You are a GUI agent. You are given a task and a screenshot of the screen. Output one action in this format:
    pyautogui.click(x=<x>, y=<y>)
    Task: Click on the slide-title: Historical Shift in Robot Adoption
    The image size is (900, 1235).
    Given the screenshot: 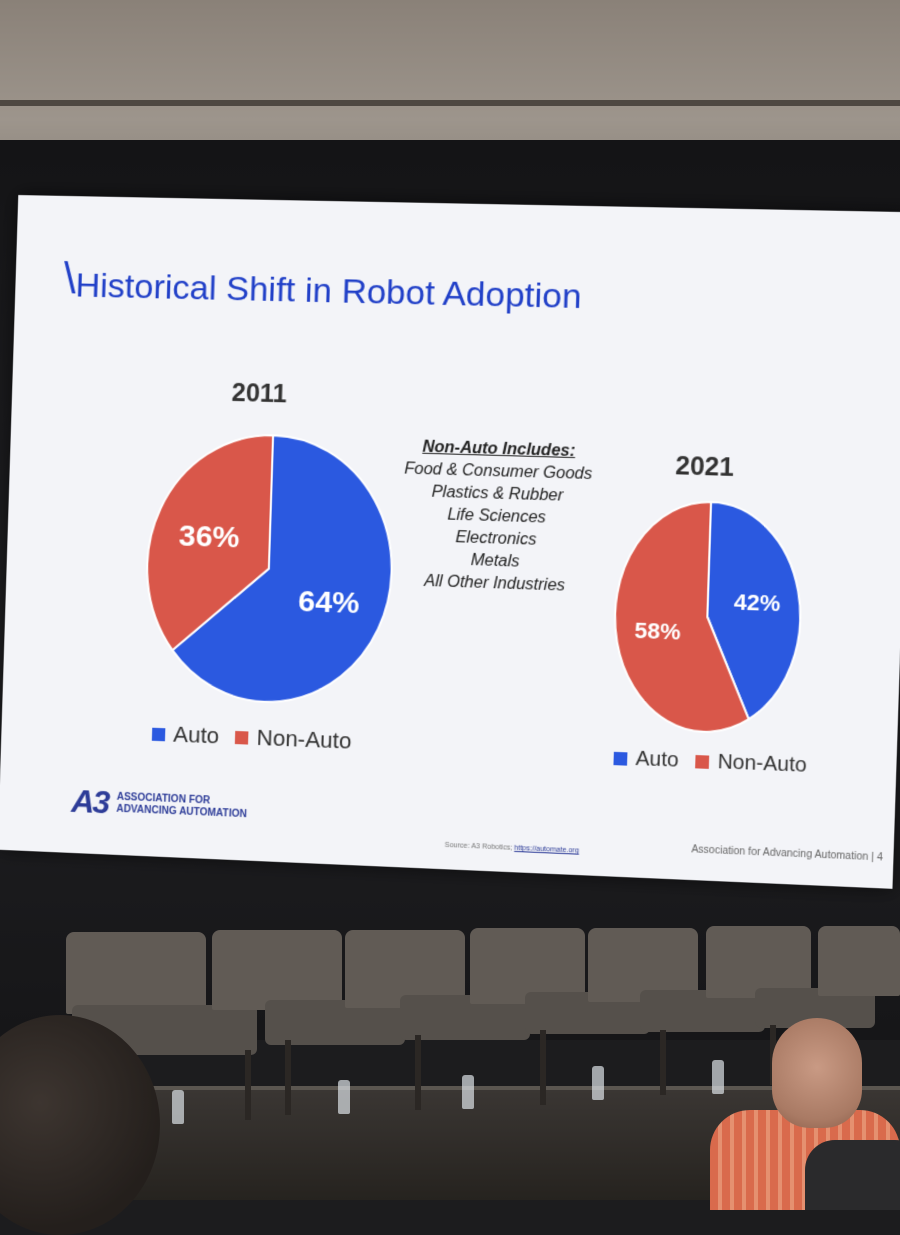 What is the action you would take?
    pyautogui.click(x=328, y=291)
    